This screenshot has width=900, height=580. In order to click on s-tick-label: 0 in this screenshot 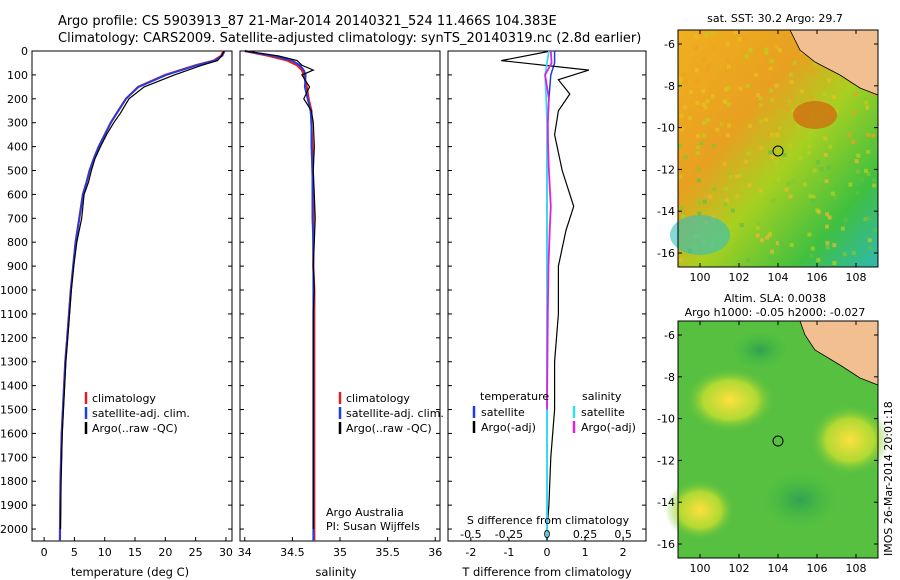, I will do `click(547, 534)`.